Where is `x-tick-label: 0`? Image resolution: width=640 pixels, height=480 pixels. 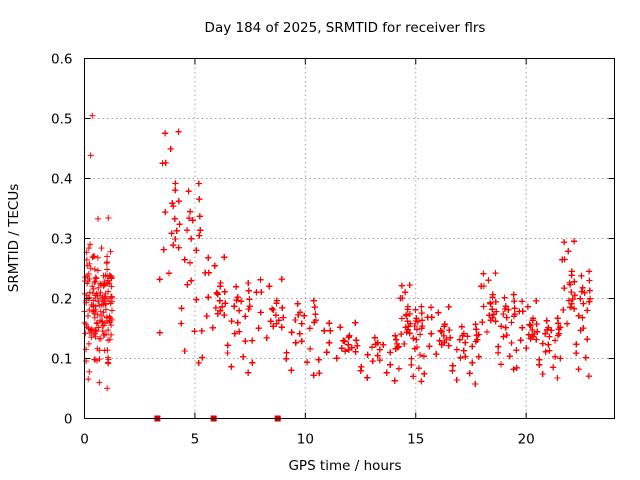 x-tick-label: 0 is located at coordinates (84, 440).